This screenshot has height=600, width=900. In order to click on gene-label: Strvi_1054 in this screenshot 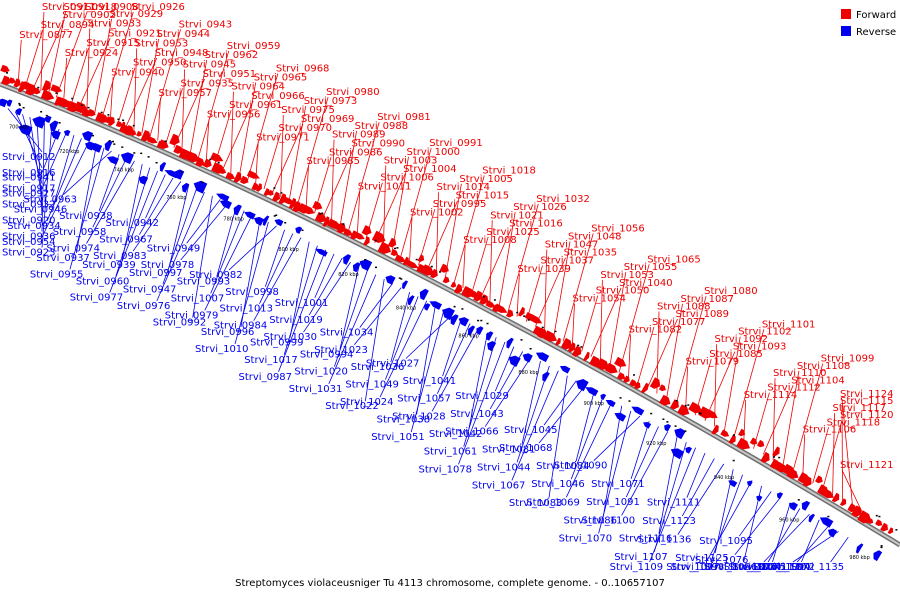, I will do `click(600, 299)`.